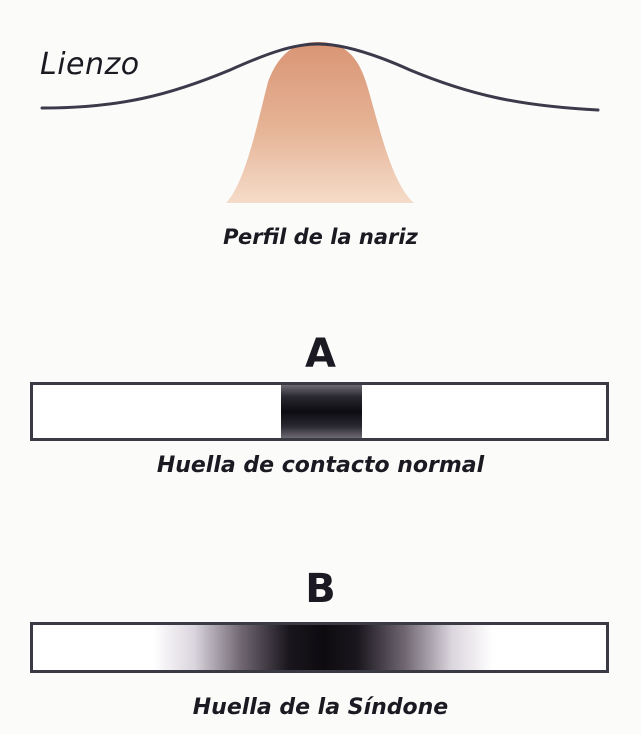 The height and width of the screenshot is (734, 641). I want to click on panel-a-caption: Huella de contacto normal, so click(320, 465).